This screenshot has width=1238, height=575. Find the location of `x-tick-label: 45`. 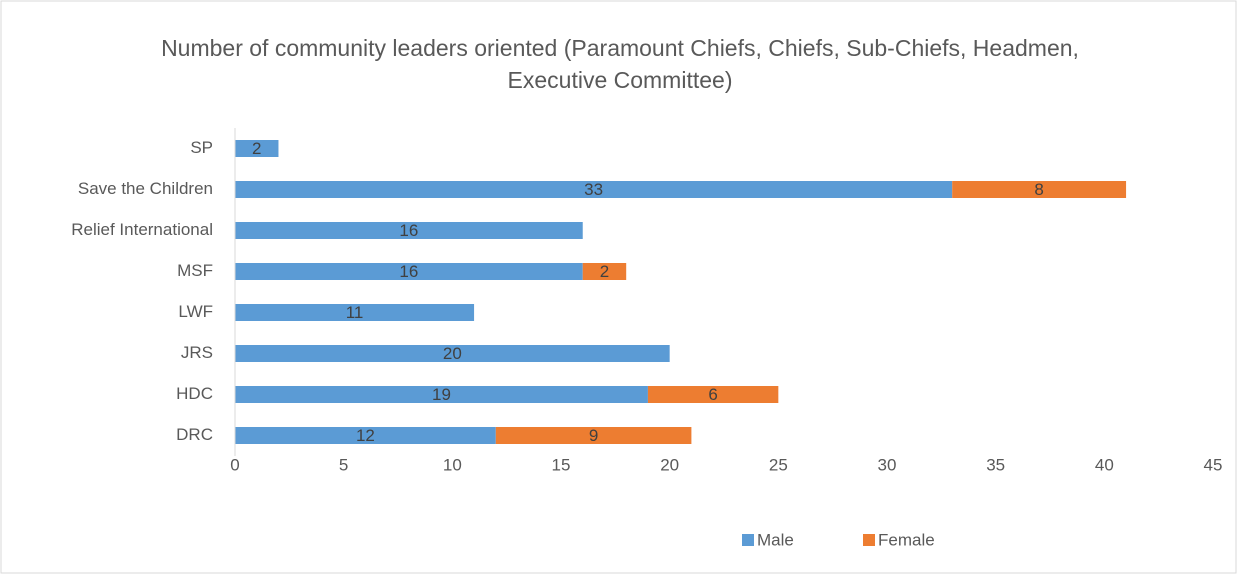

x-tick-label: 45 is located at coordinates (1213, 464).